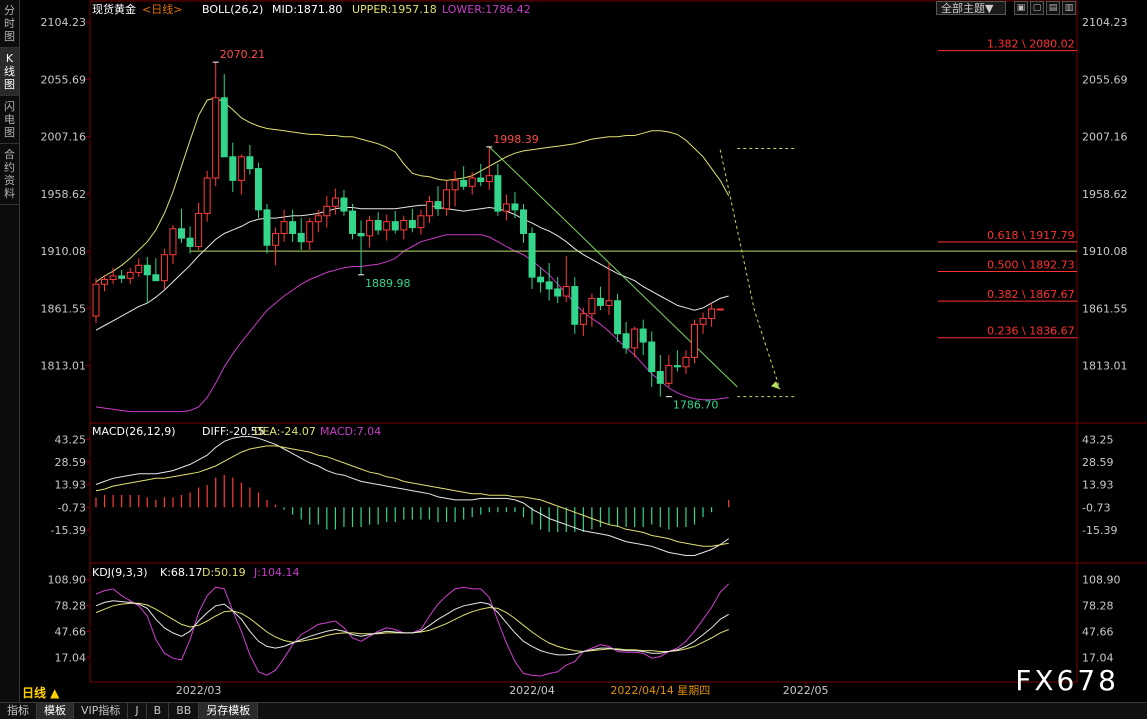 The image size is (1147, 719). Describe the element at coordinates (162, 9) in the screenshot. I see `period-label: <日线>` at that location.